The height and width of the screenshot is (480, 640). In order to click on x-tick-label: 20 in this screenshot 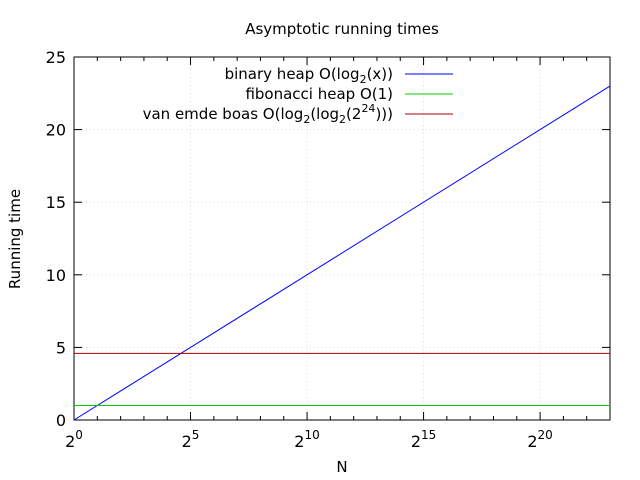, I will do `click(74, 439)`.